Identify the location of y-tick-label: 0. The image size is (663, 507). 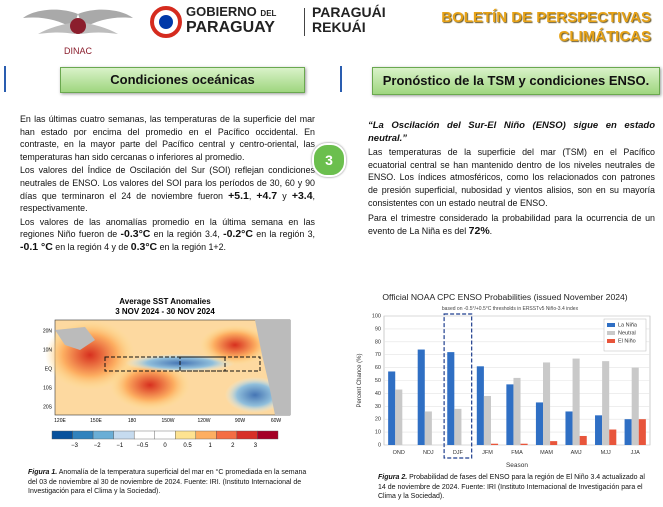
(379, 445).